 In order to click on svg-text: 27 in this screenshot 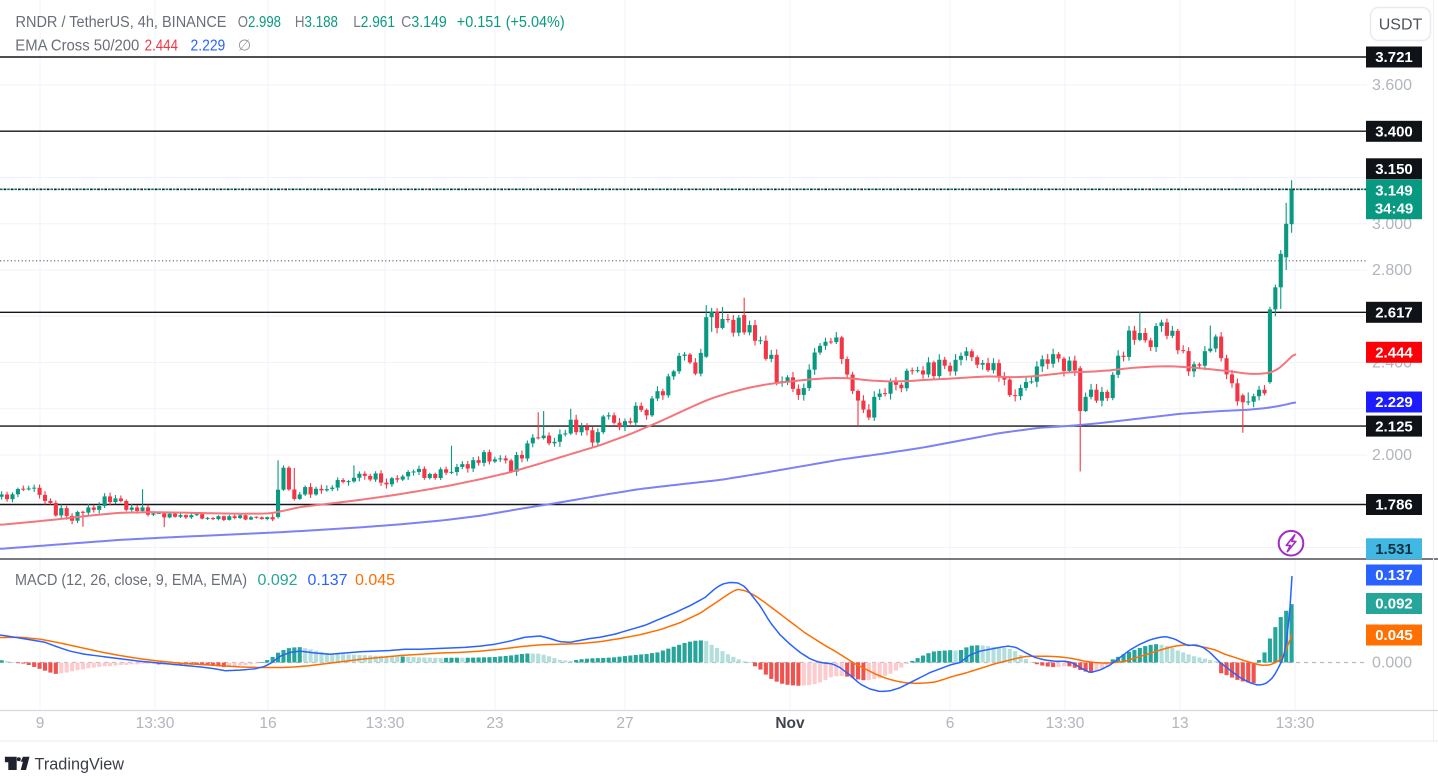, I will do `click(624, 723)`.